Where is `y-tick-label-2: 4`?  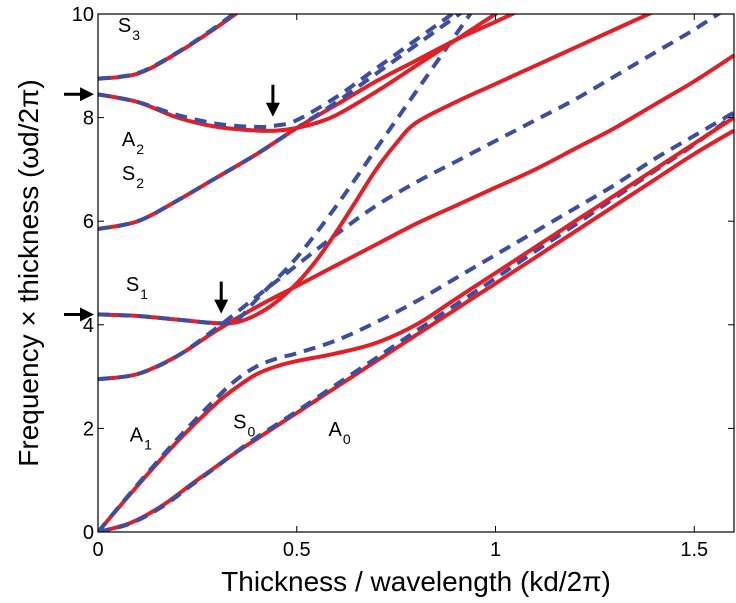 y-tick-label-2: 4 is located at coordinates (88, 326).